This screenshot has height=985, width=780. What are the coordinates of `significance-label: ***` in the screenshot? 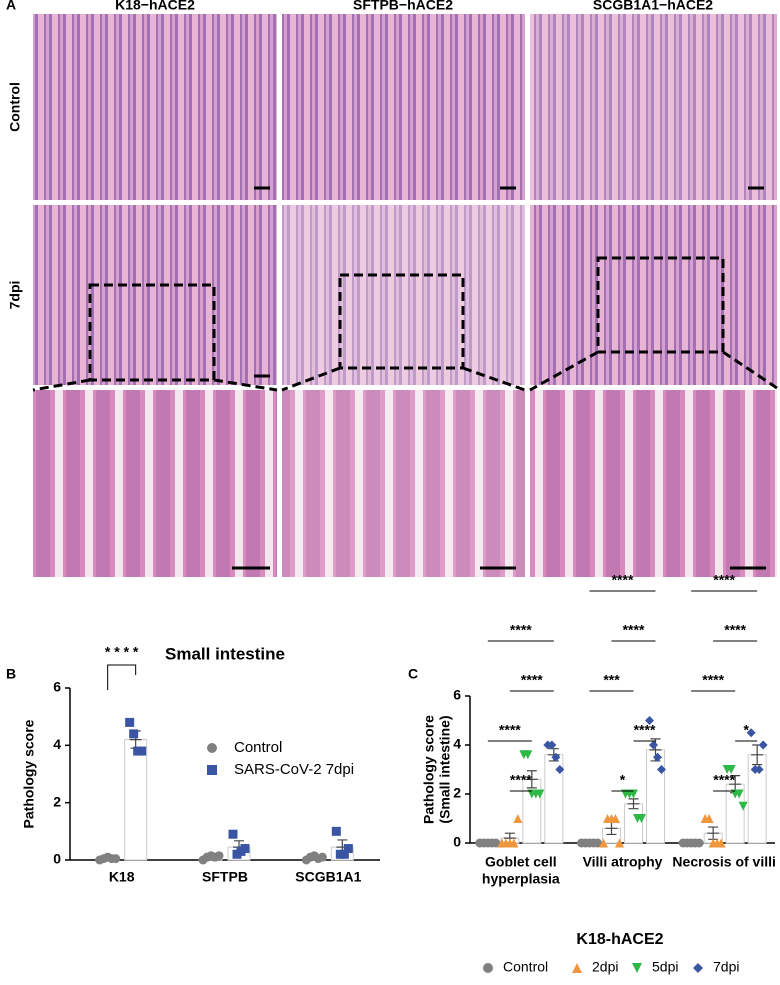 It's located at (611, 680).